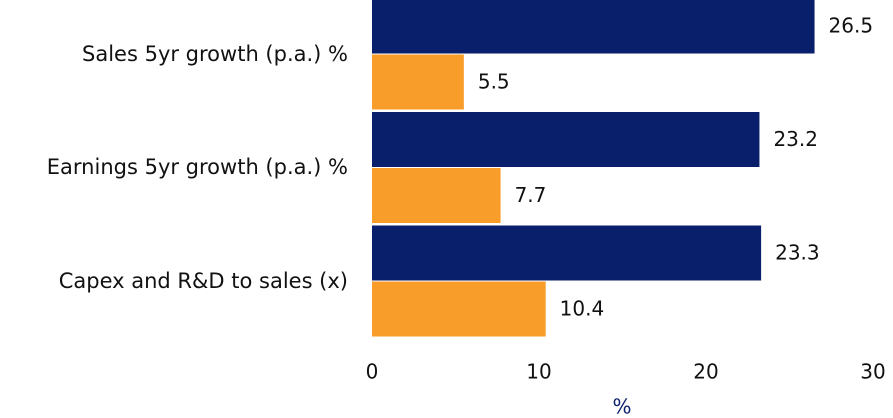 The width and height of the screenshot is (893, 418). I want to click on x-axis-label: %, so click(621, 406).